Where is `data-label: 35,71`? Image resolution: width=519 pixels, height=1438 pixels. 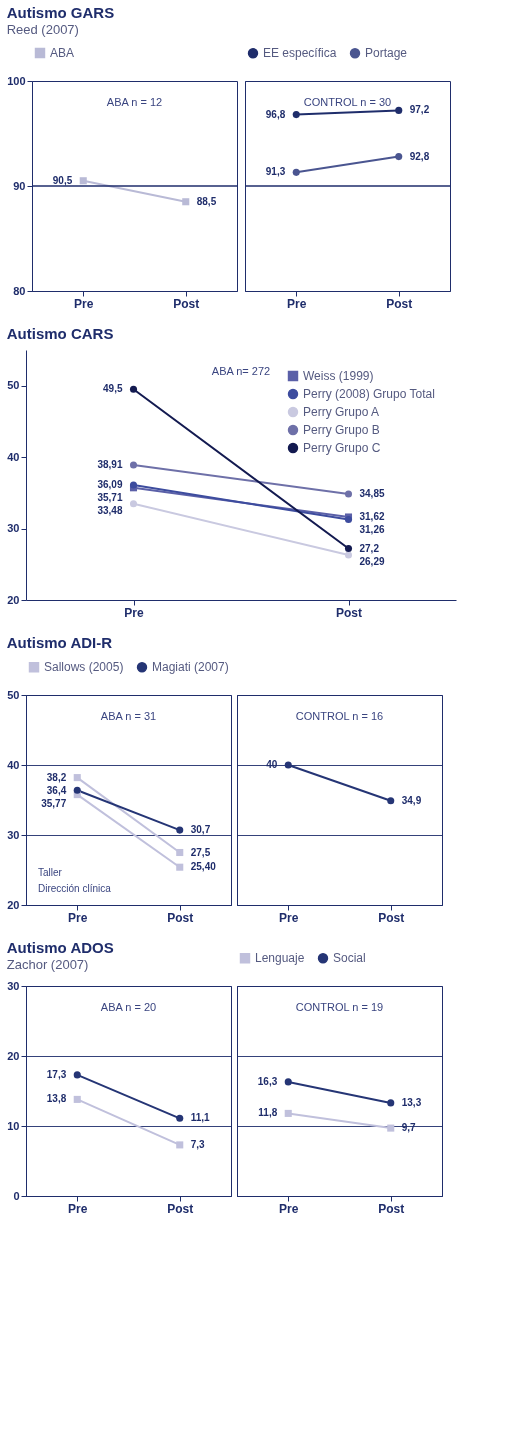
data-label: 35,71 is located at coordinates (110, 498).